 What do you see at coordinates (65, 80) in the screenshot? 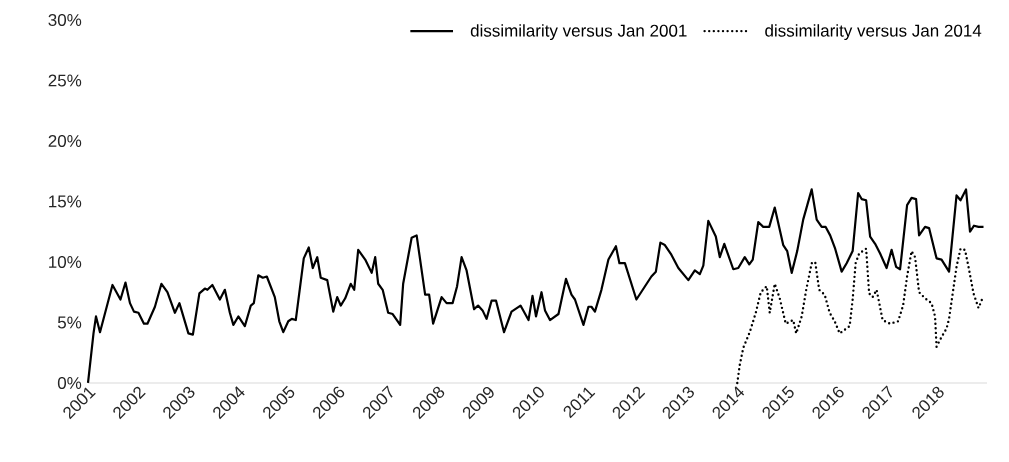
I see `y-tick-label: 25%` at bounding box center [65, 80].